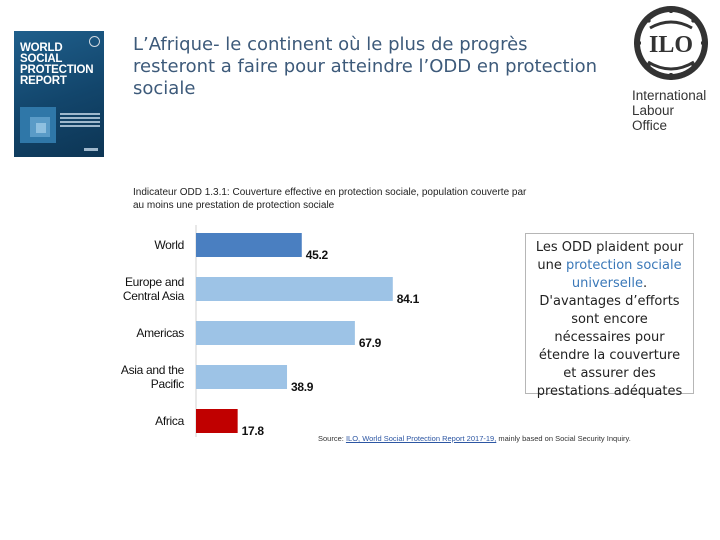  What do you see at coordinates (669, 110) in the screenshot?
I see `ilo-org-name: International Labour Office` at bounding box center [669, 110].